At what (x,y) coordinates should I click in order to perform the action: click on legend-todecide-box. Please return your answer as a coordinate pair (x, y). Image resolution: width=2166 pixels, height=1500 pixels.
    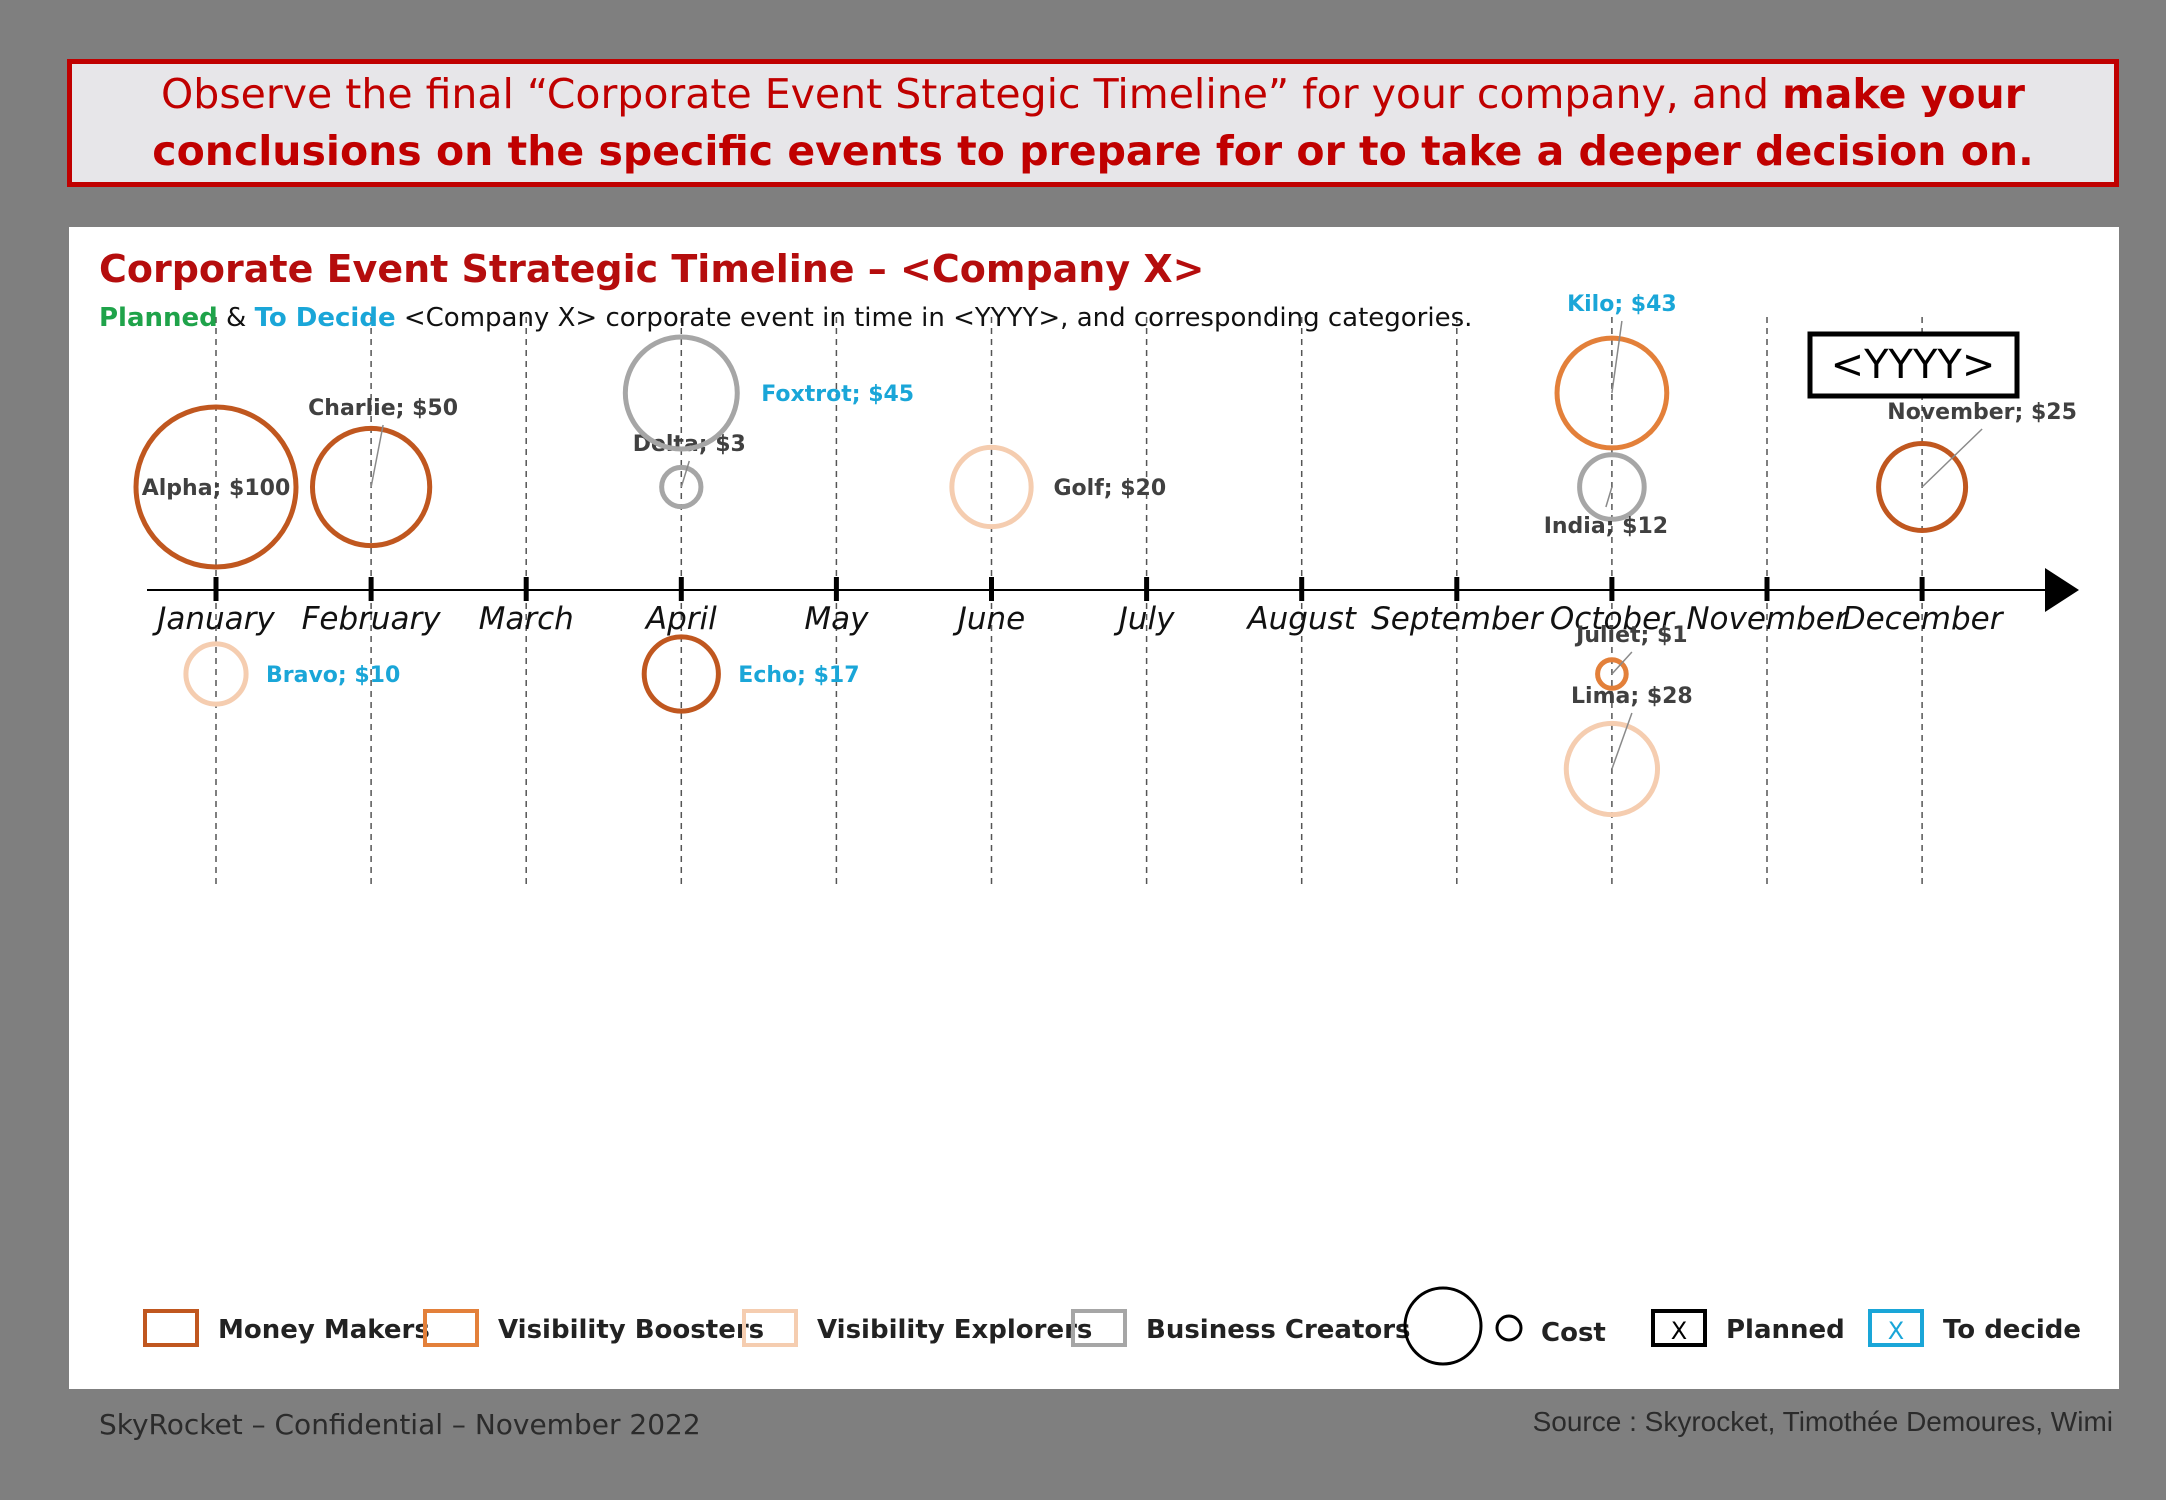
    Looking at the image, I should click on (1896, 1328).